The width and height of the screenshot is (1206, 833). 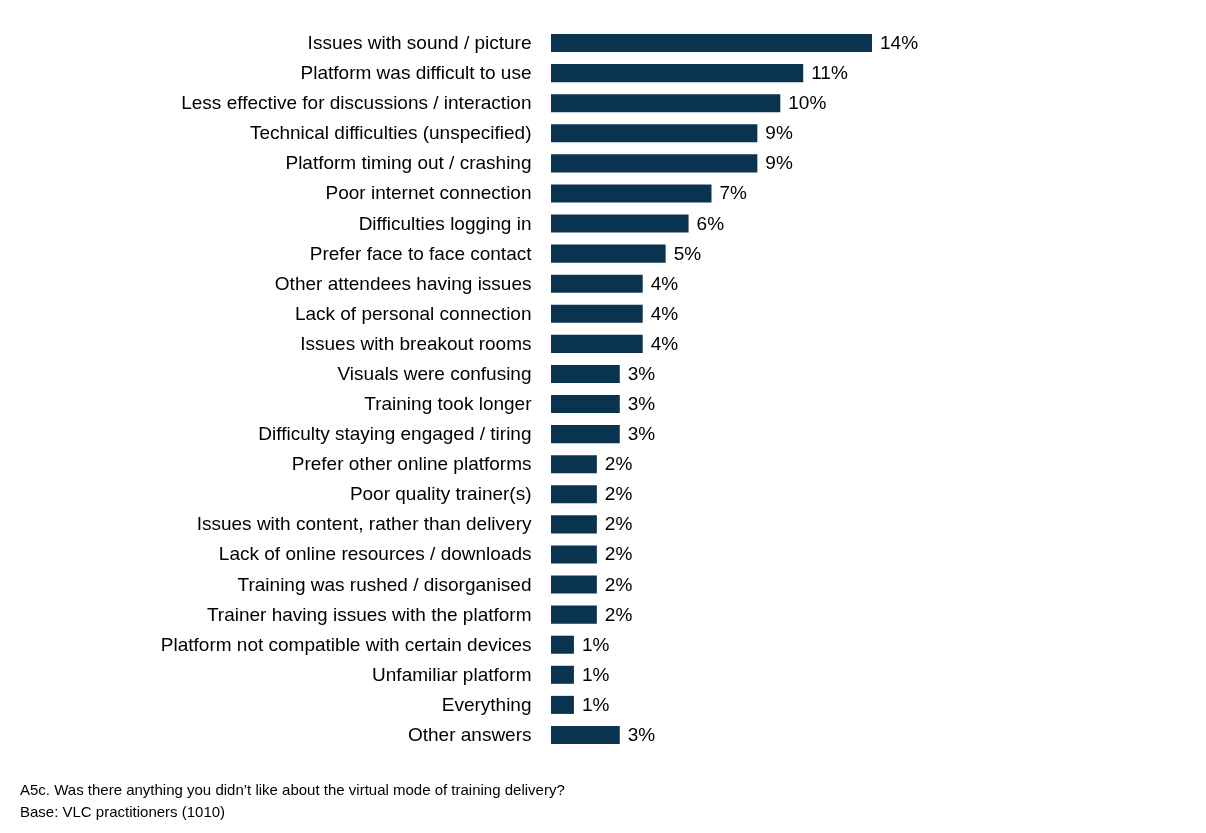 I want to click on y-tick-label: Training took longer, so click(x=448, y=404).